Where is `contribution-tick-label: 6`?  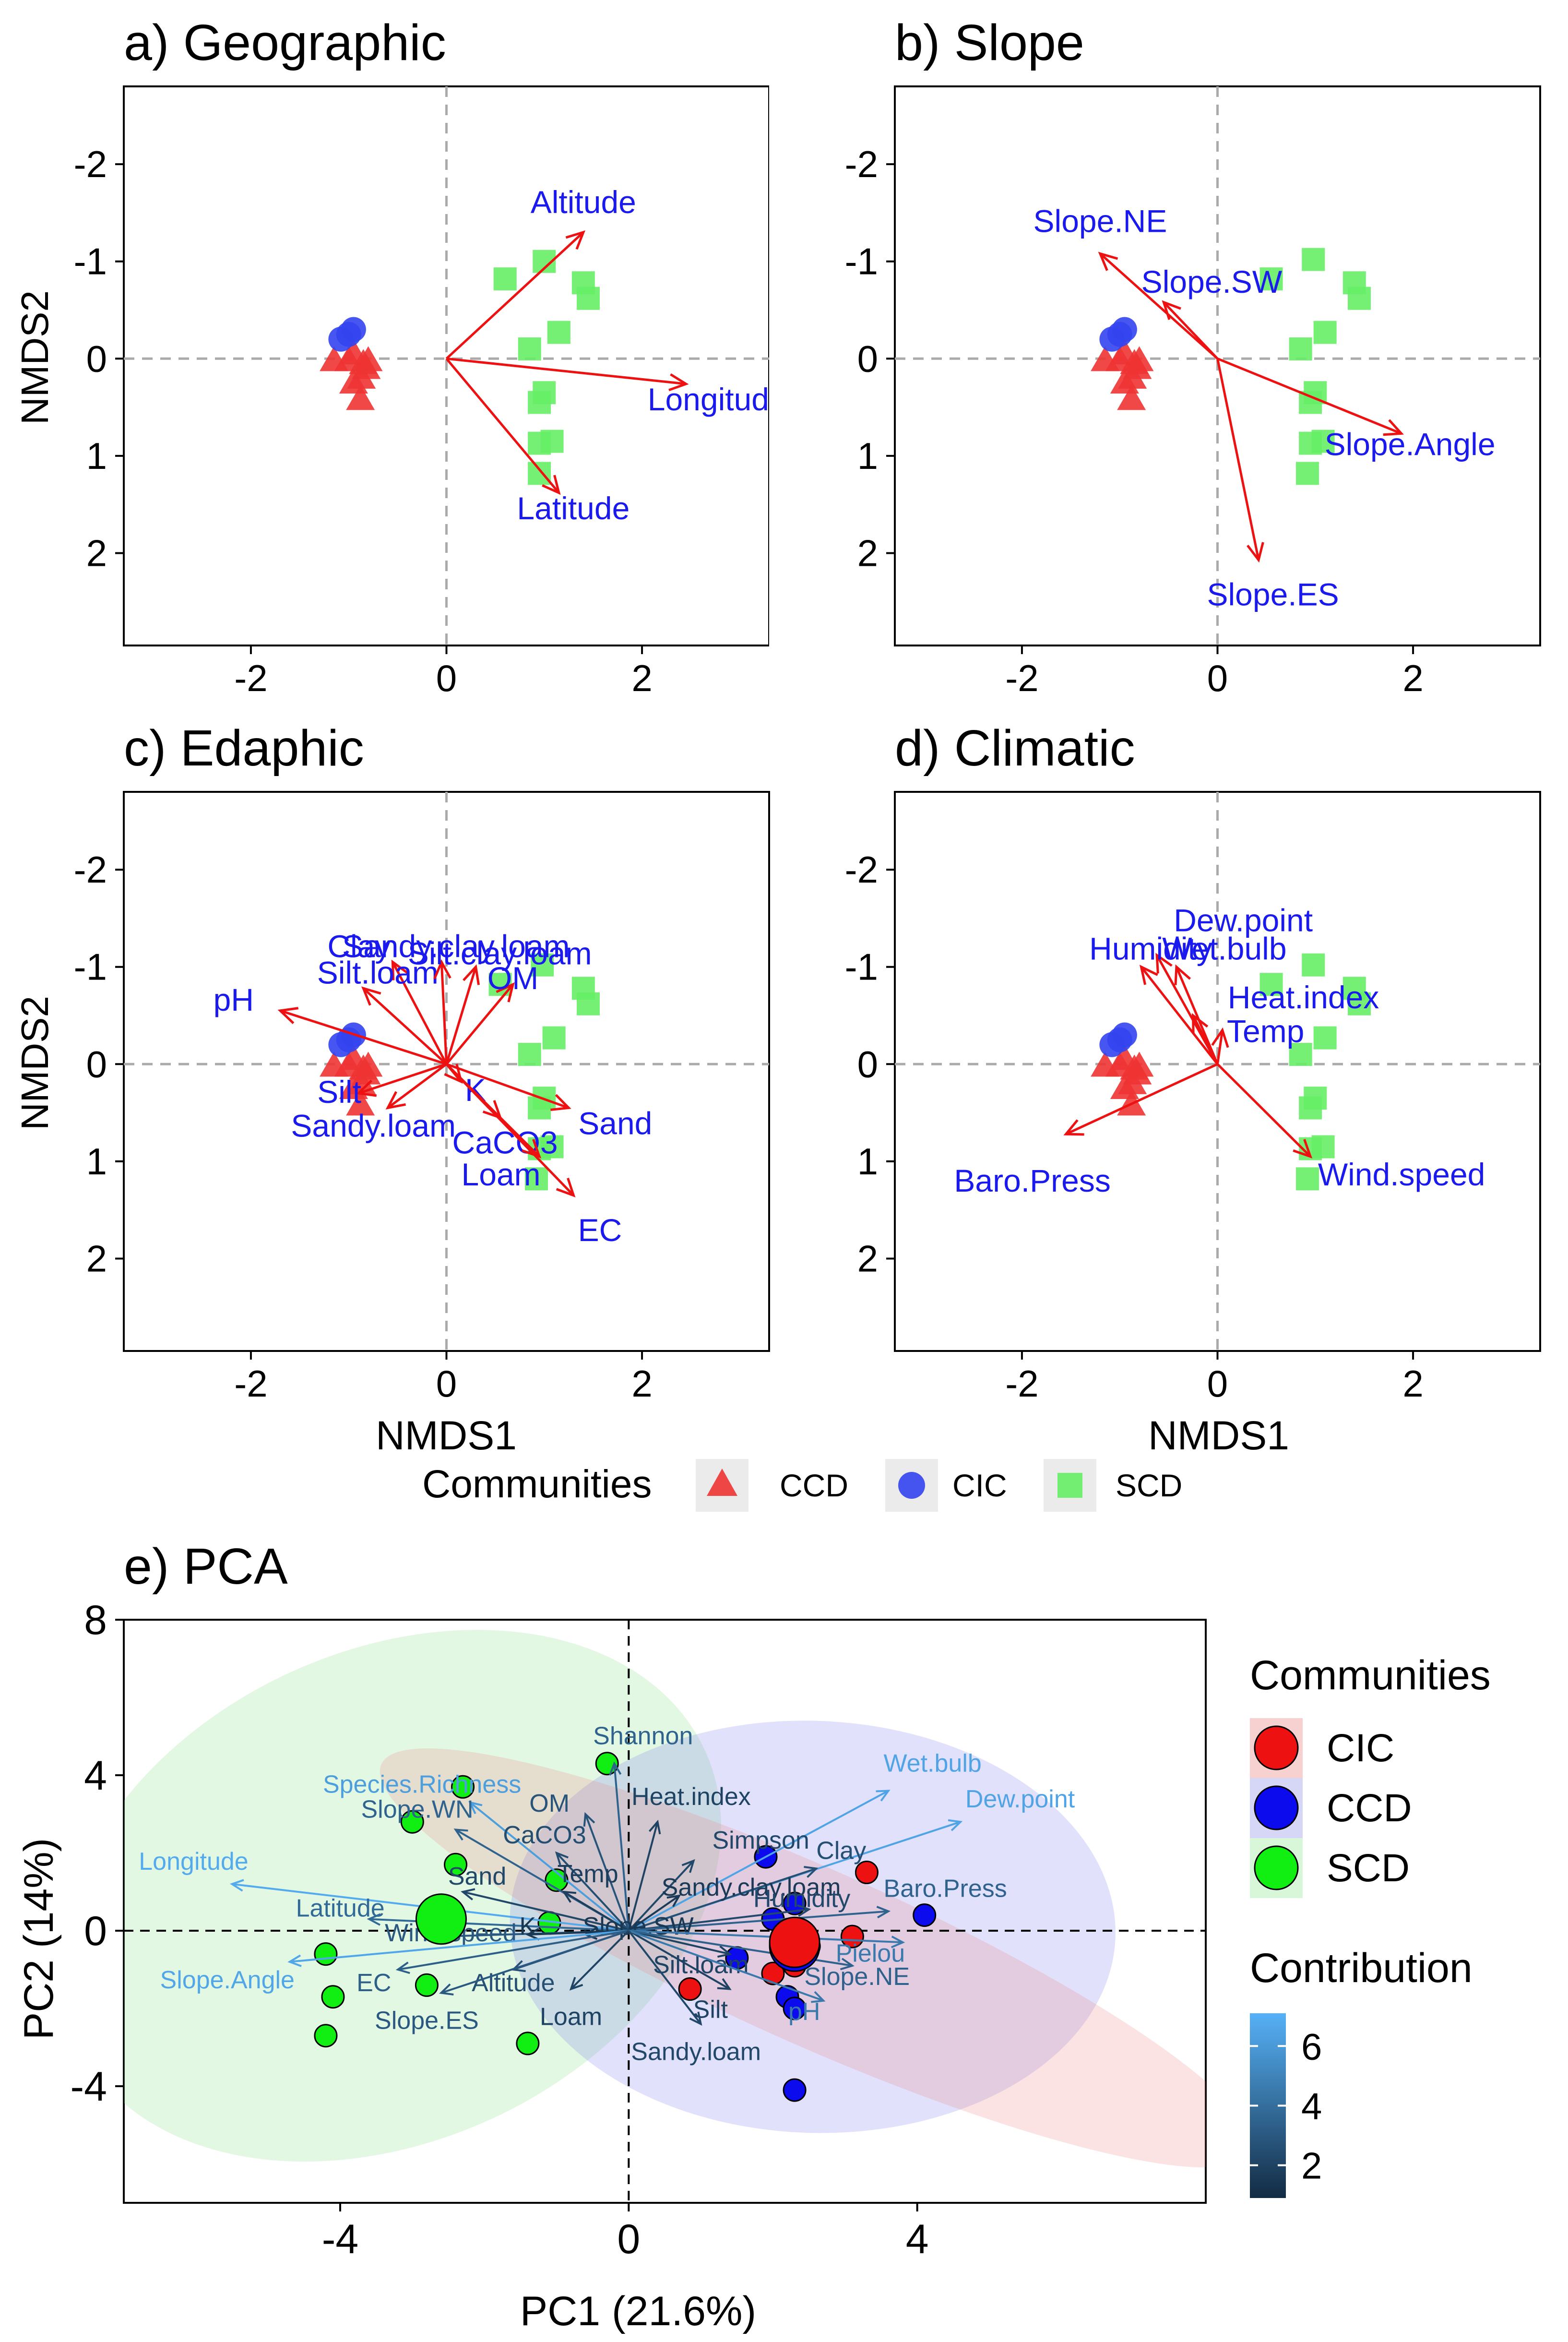 contribution-tick-label: 6 is located at coordinates (1311, 2046).